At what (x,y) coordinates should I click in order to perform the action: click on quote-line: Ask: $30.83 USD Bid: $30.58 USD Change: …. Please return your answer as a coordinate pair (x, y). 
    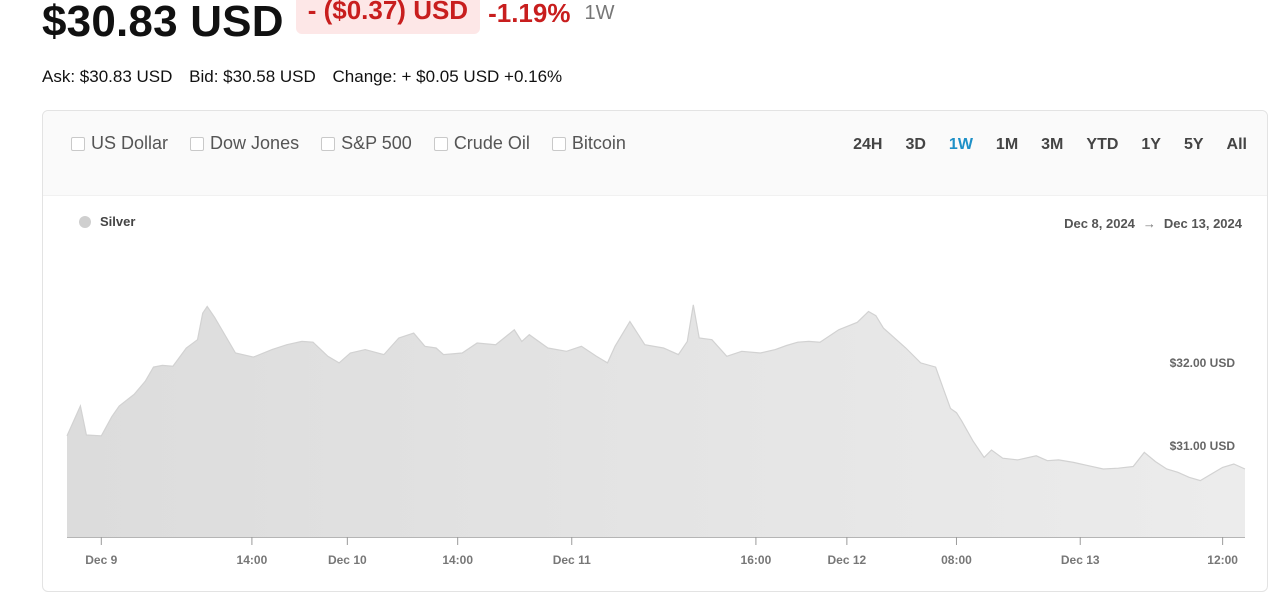
    Looking at the image, I should click on (308, 77).